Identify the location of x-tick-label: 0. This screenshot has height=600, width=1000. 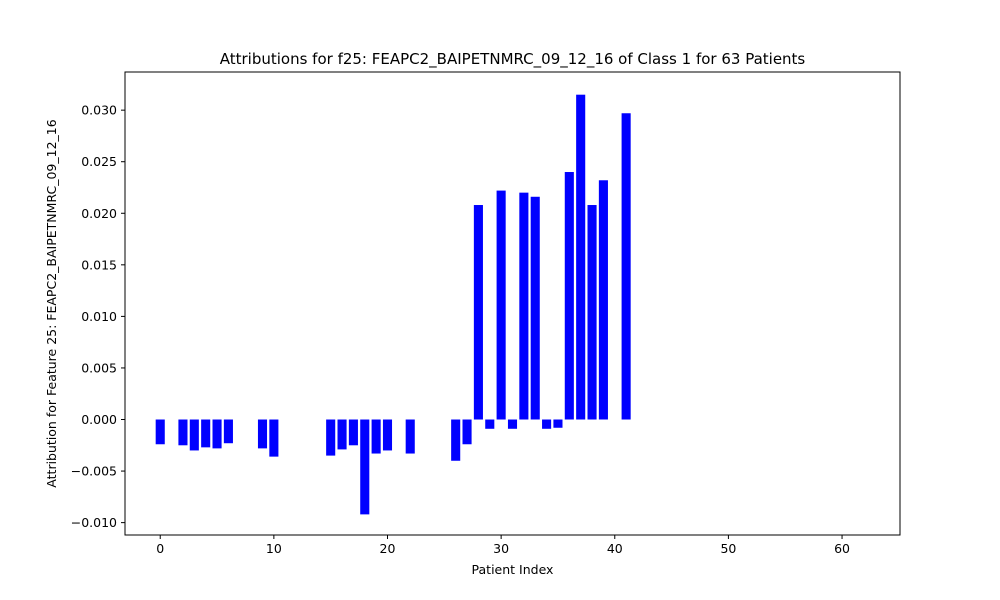
(160, 548).